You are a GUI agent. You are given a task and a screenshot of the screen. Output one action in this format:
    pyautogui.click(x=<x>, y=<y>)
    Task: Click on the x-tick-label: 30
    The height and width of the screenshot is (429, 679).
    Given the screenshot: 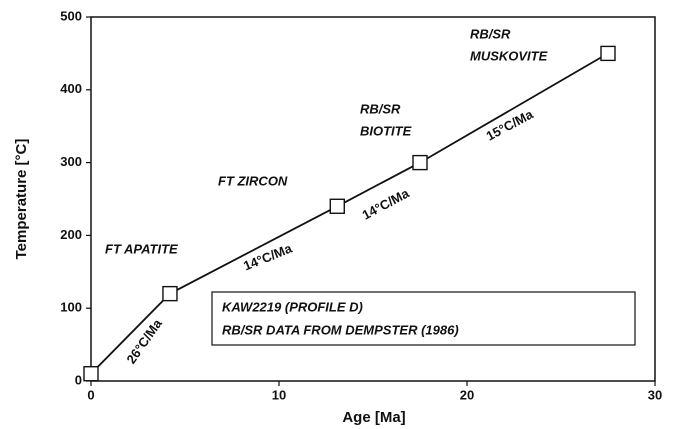 What is the action you would take?
    pyautogui.click(x=655, y=394)
    